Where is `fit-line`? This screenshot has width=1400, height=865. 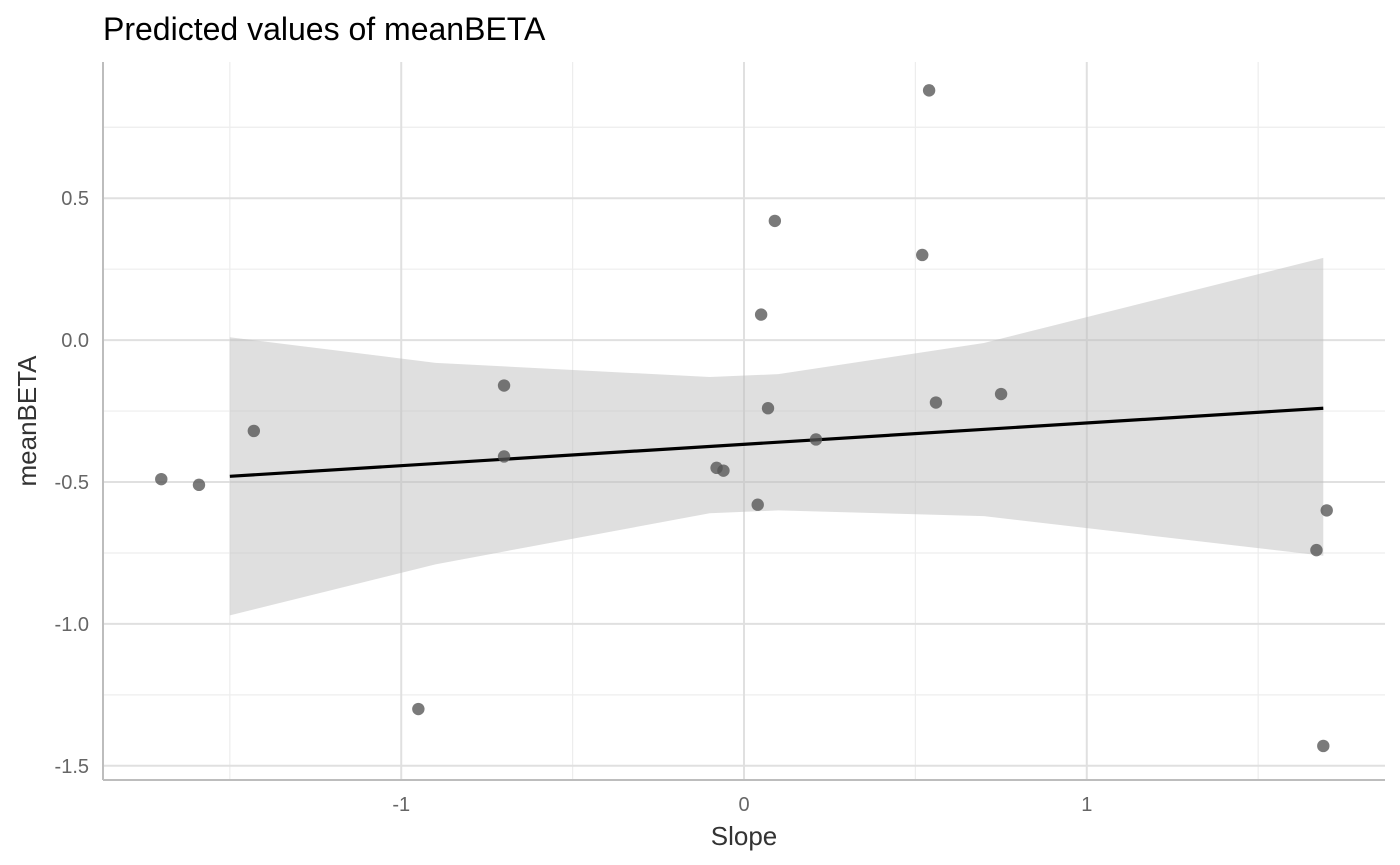
fit-line is located at coordinates (776, 442).